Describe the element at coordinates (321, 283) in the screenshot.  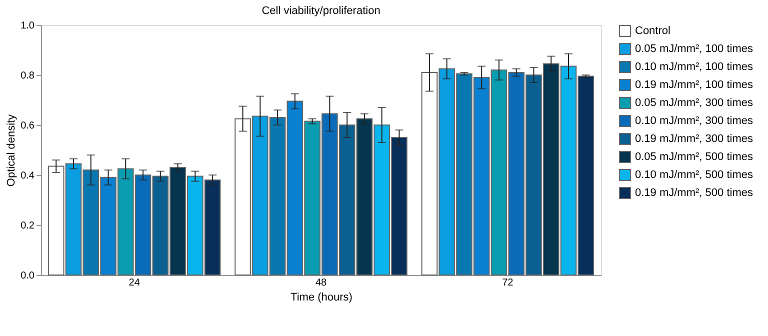
I see `x-tick-label: 48` at that location.